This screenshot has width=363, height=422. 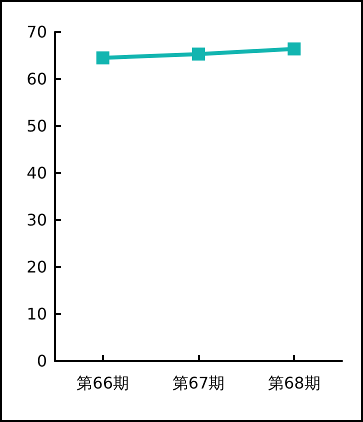 I want to click on y-tick-label: 10, so click(x=36, y=314).